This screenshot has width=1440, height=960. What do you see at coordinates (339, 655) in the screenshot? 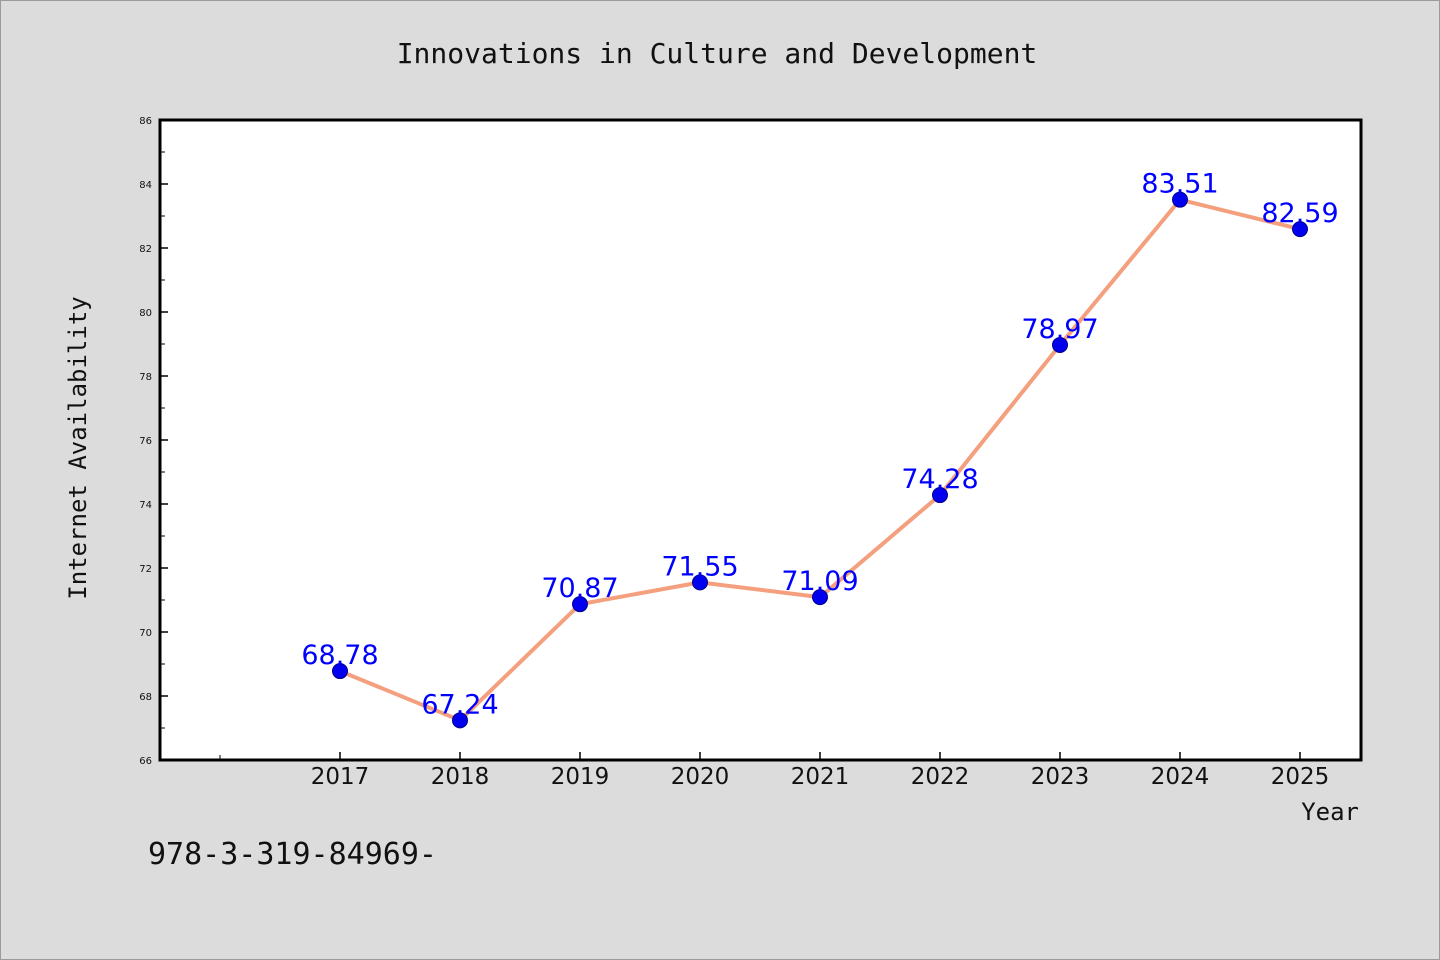
I see `data-label: 68.78` at bounding box center [339, 655].